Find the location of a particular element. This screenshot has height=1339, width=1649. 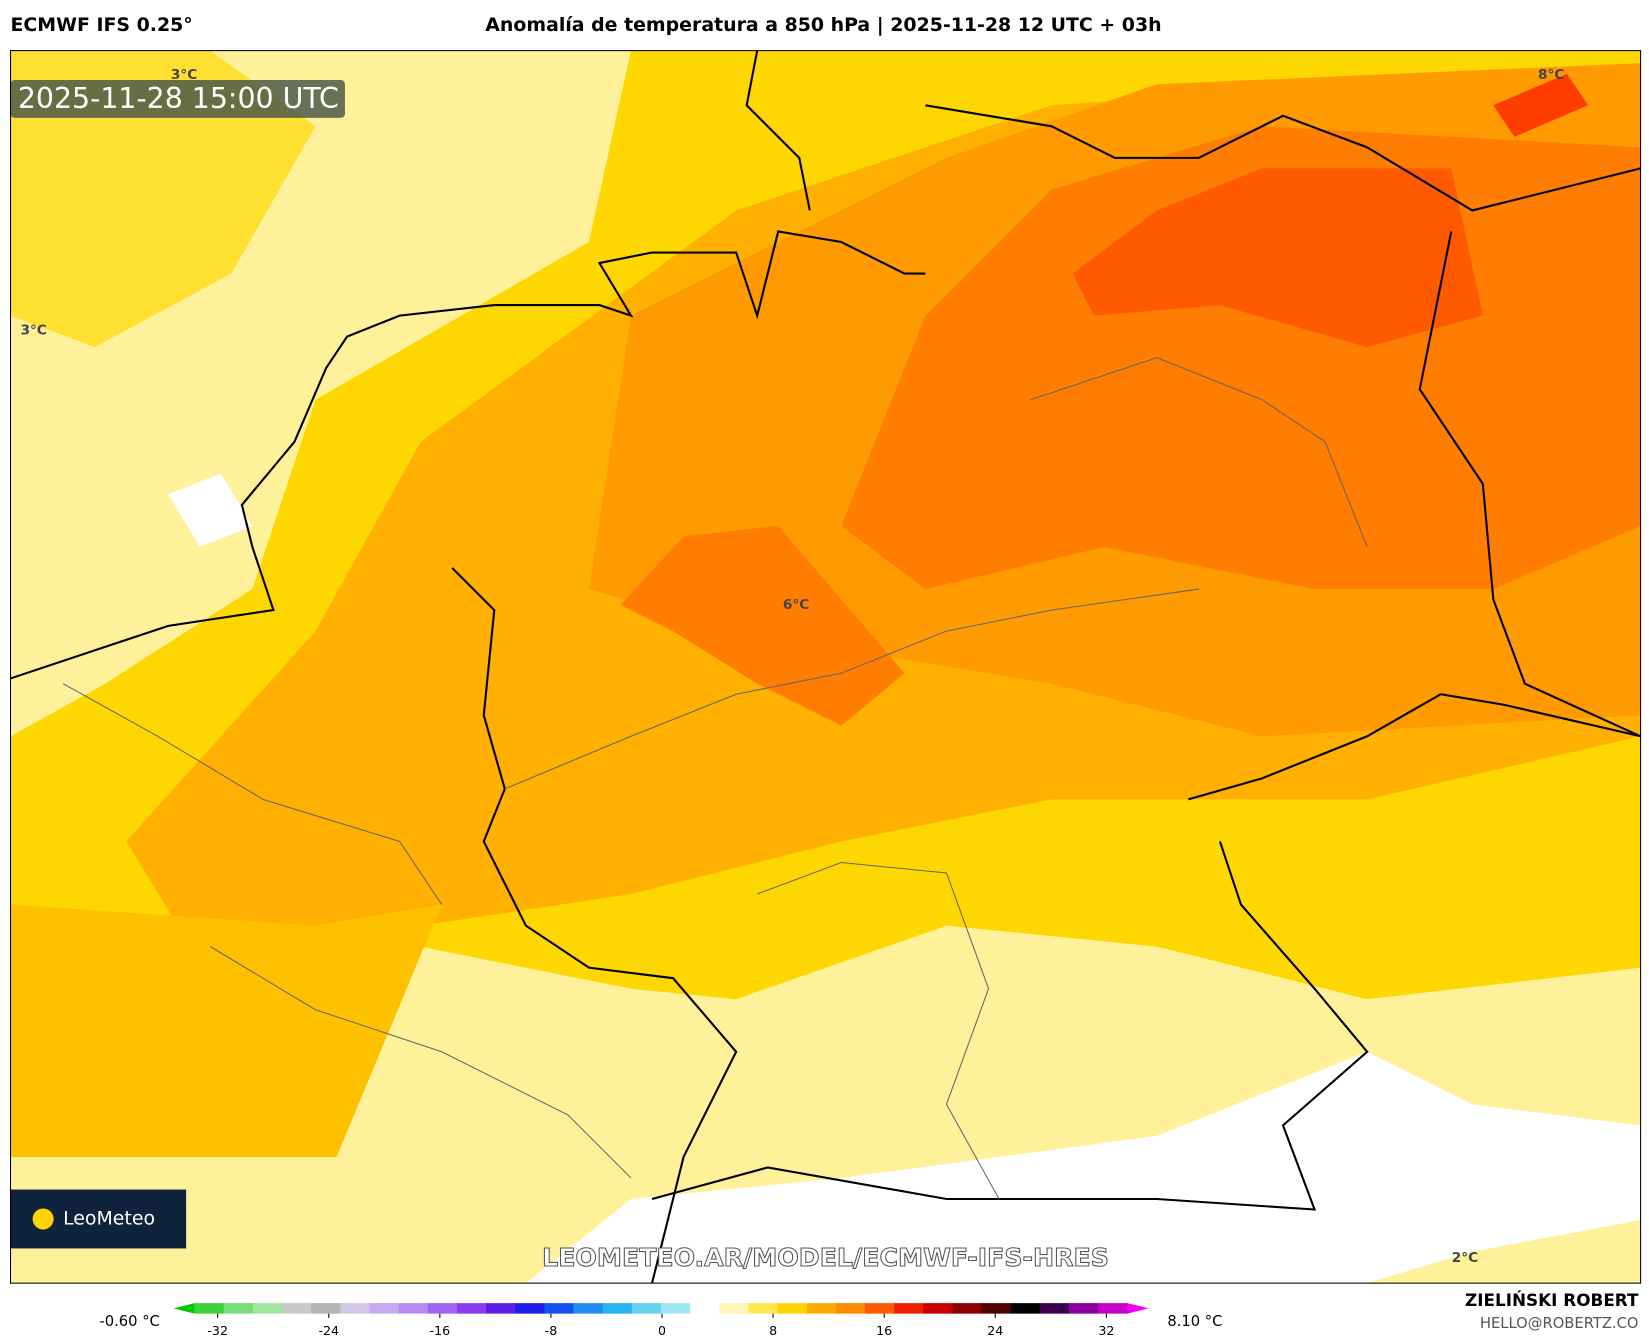

author: ZIELIŃSKI ROBERT is located at coordinates (1552, 1299).